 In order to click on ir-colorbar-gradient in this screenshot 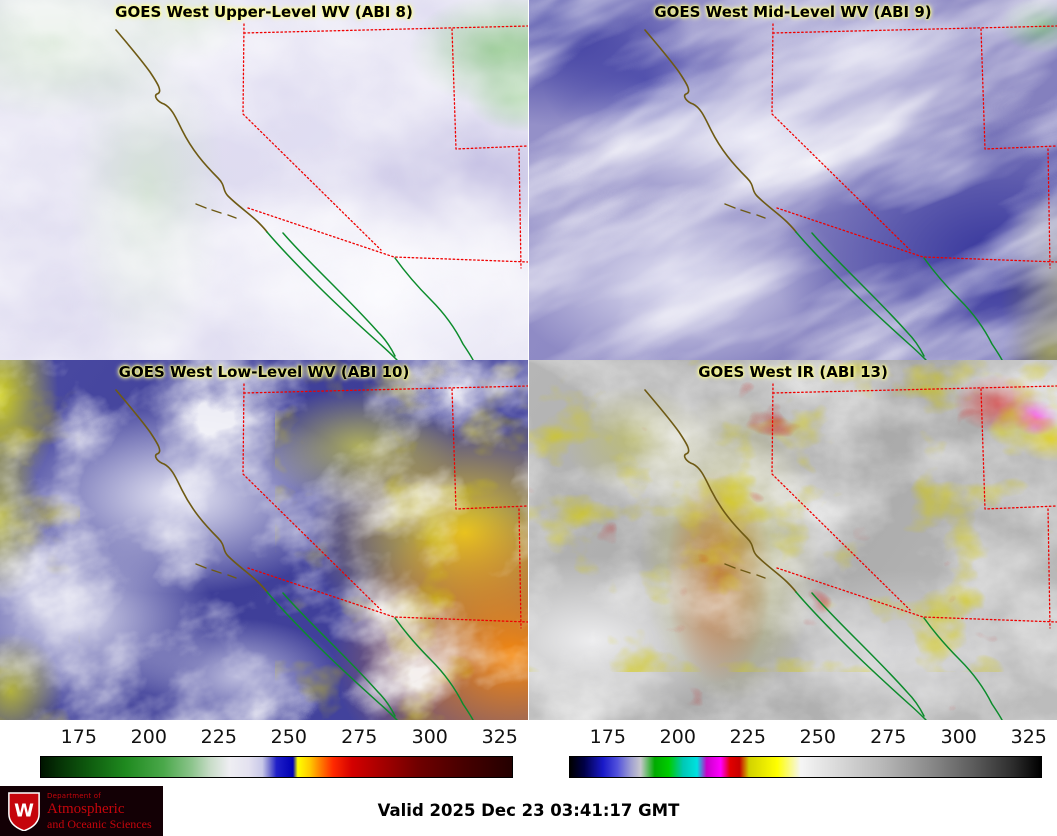, I will do `click(805, 767)`.